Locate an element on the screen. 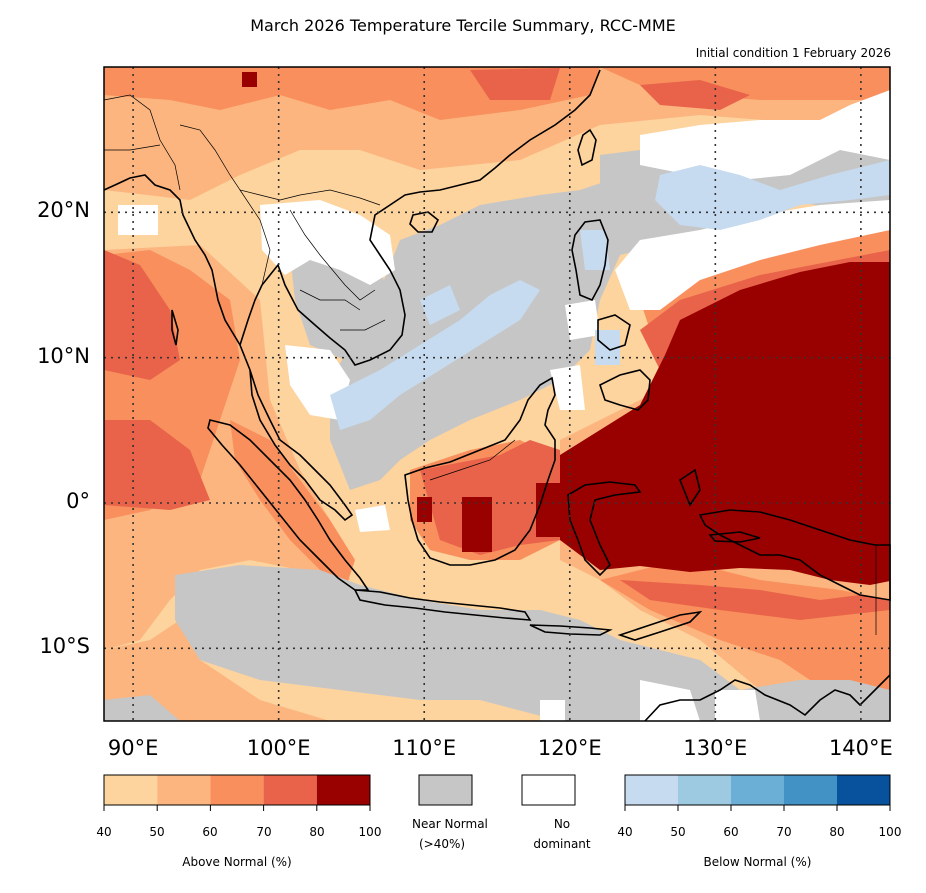  lat-label-20n: 20°N is located at coordinates (63, 210).